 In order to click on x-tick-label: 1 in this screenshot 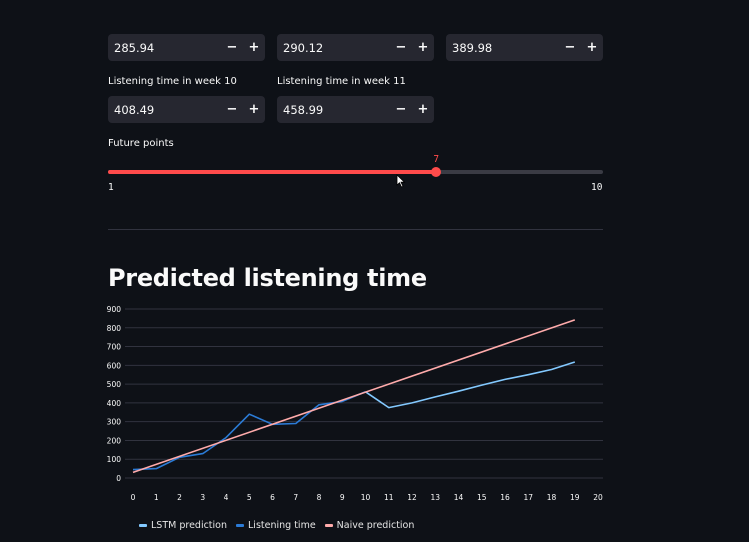, I will do `click(156, 497)`.